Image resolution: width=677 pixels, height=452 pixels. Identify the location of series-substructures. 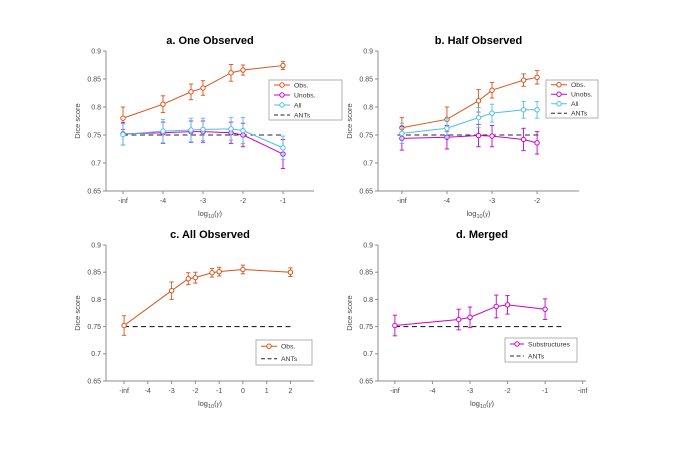
(470, 315).